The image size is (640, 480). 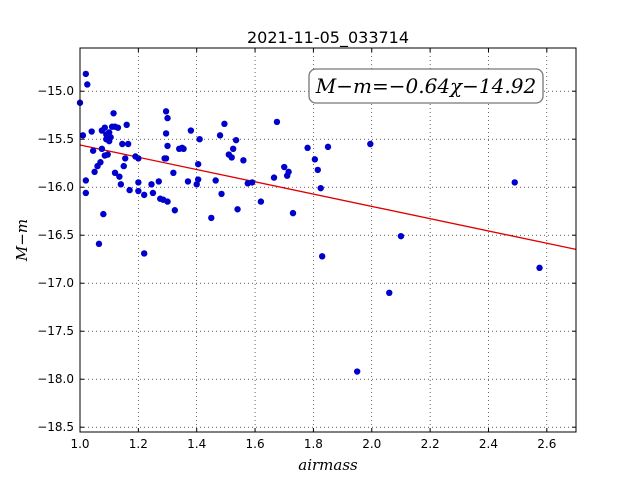 I want to click on annotation-text: M−m=−0.64χ−14.92, so click(x=425, y=86).